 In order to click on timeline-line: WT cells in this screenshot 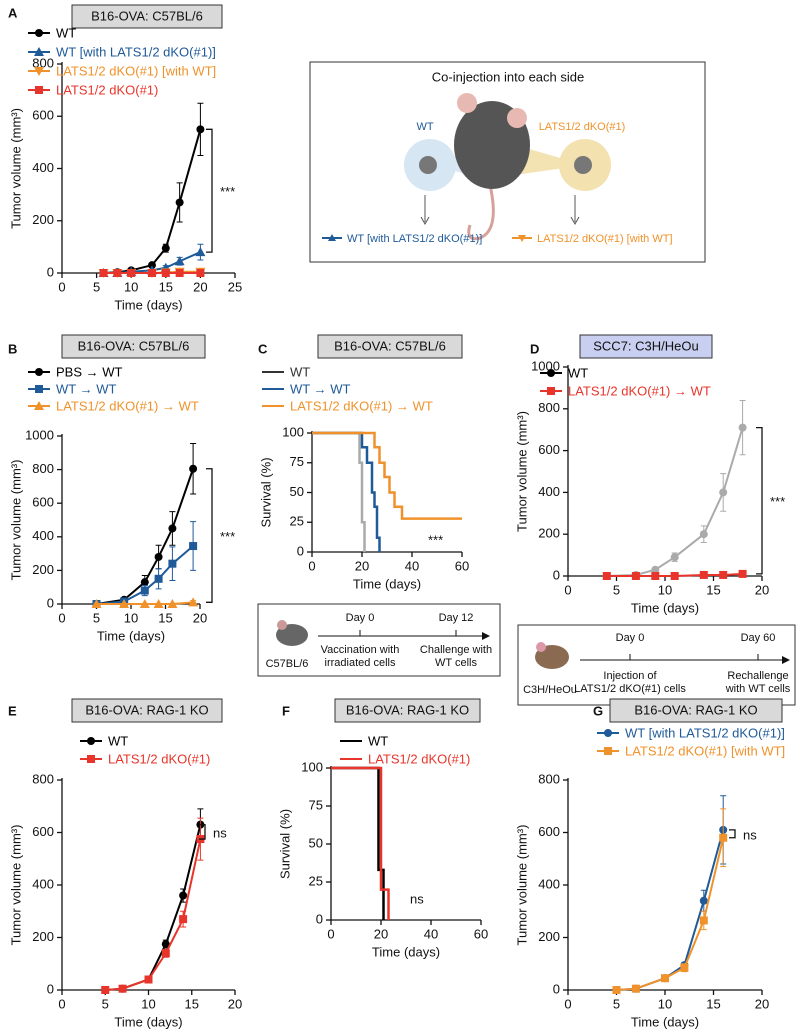, I will do `click(456, 663)`.